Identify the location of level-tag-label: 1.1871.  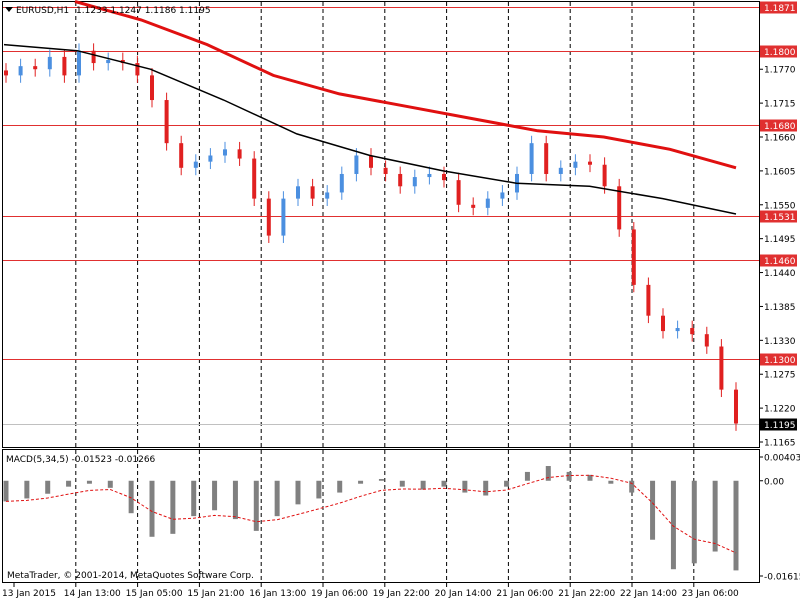
(780, 9).